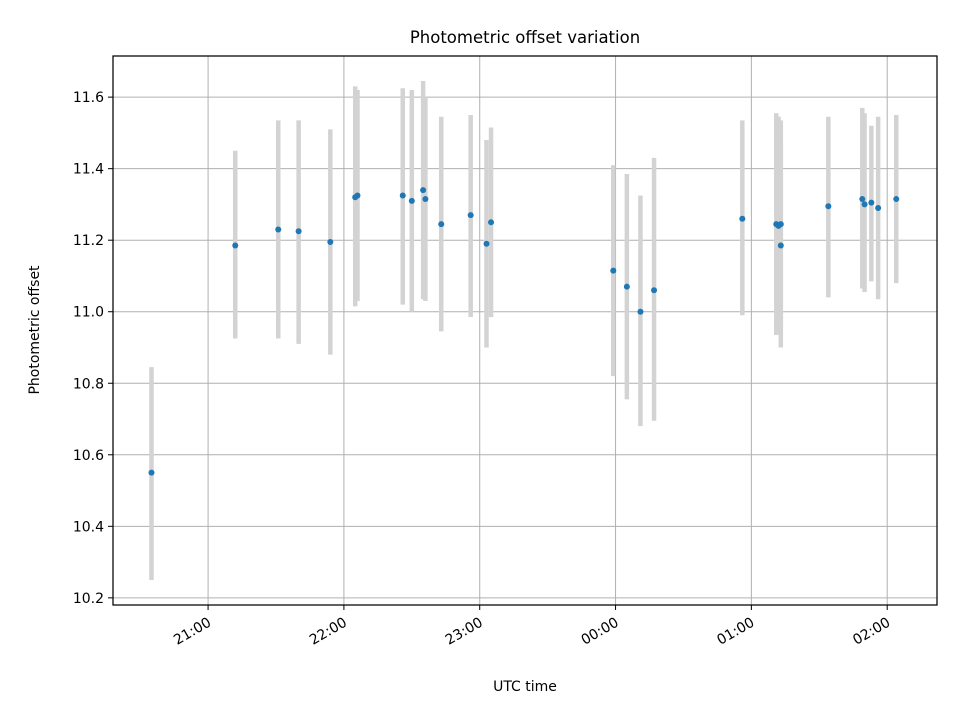  What do you see at coordinates (88, 456) in the screenshot?
I see `y-tick-label: 10.6` at bounding box center [88, 456].